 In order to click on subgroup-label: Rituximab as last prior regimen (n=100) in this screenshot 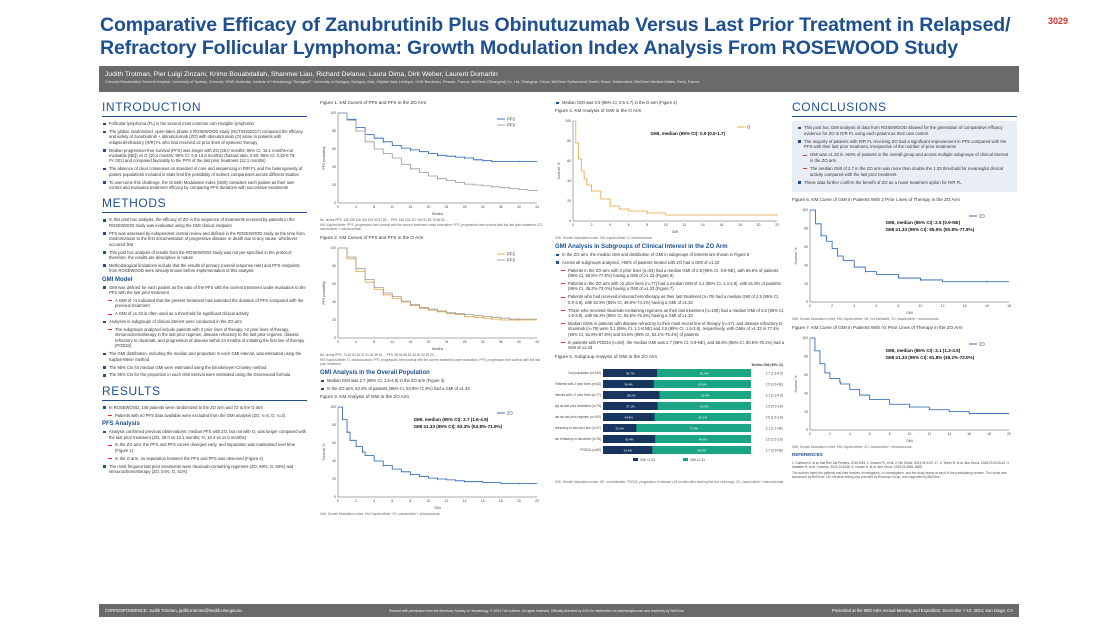, I will do `click(578, 417)`.